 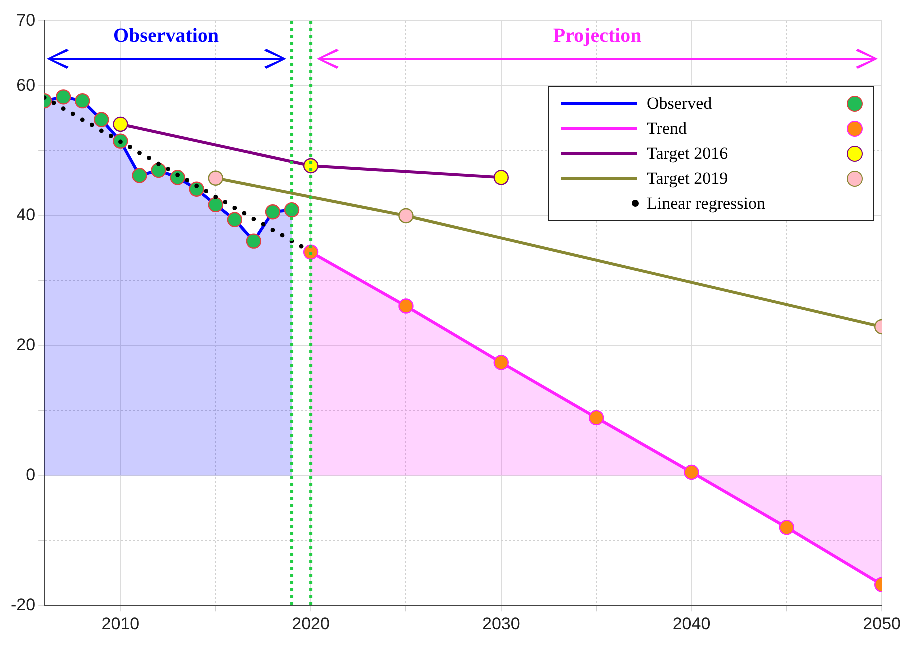 I want to click on y-tick-label: 60, so click(x=26, y=85).